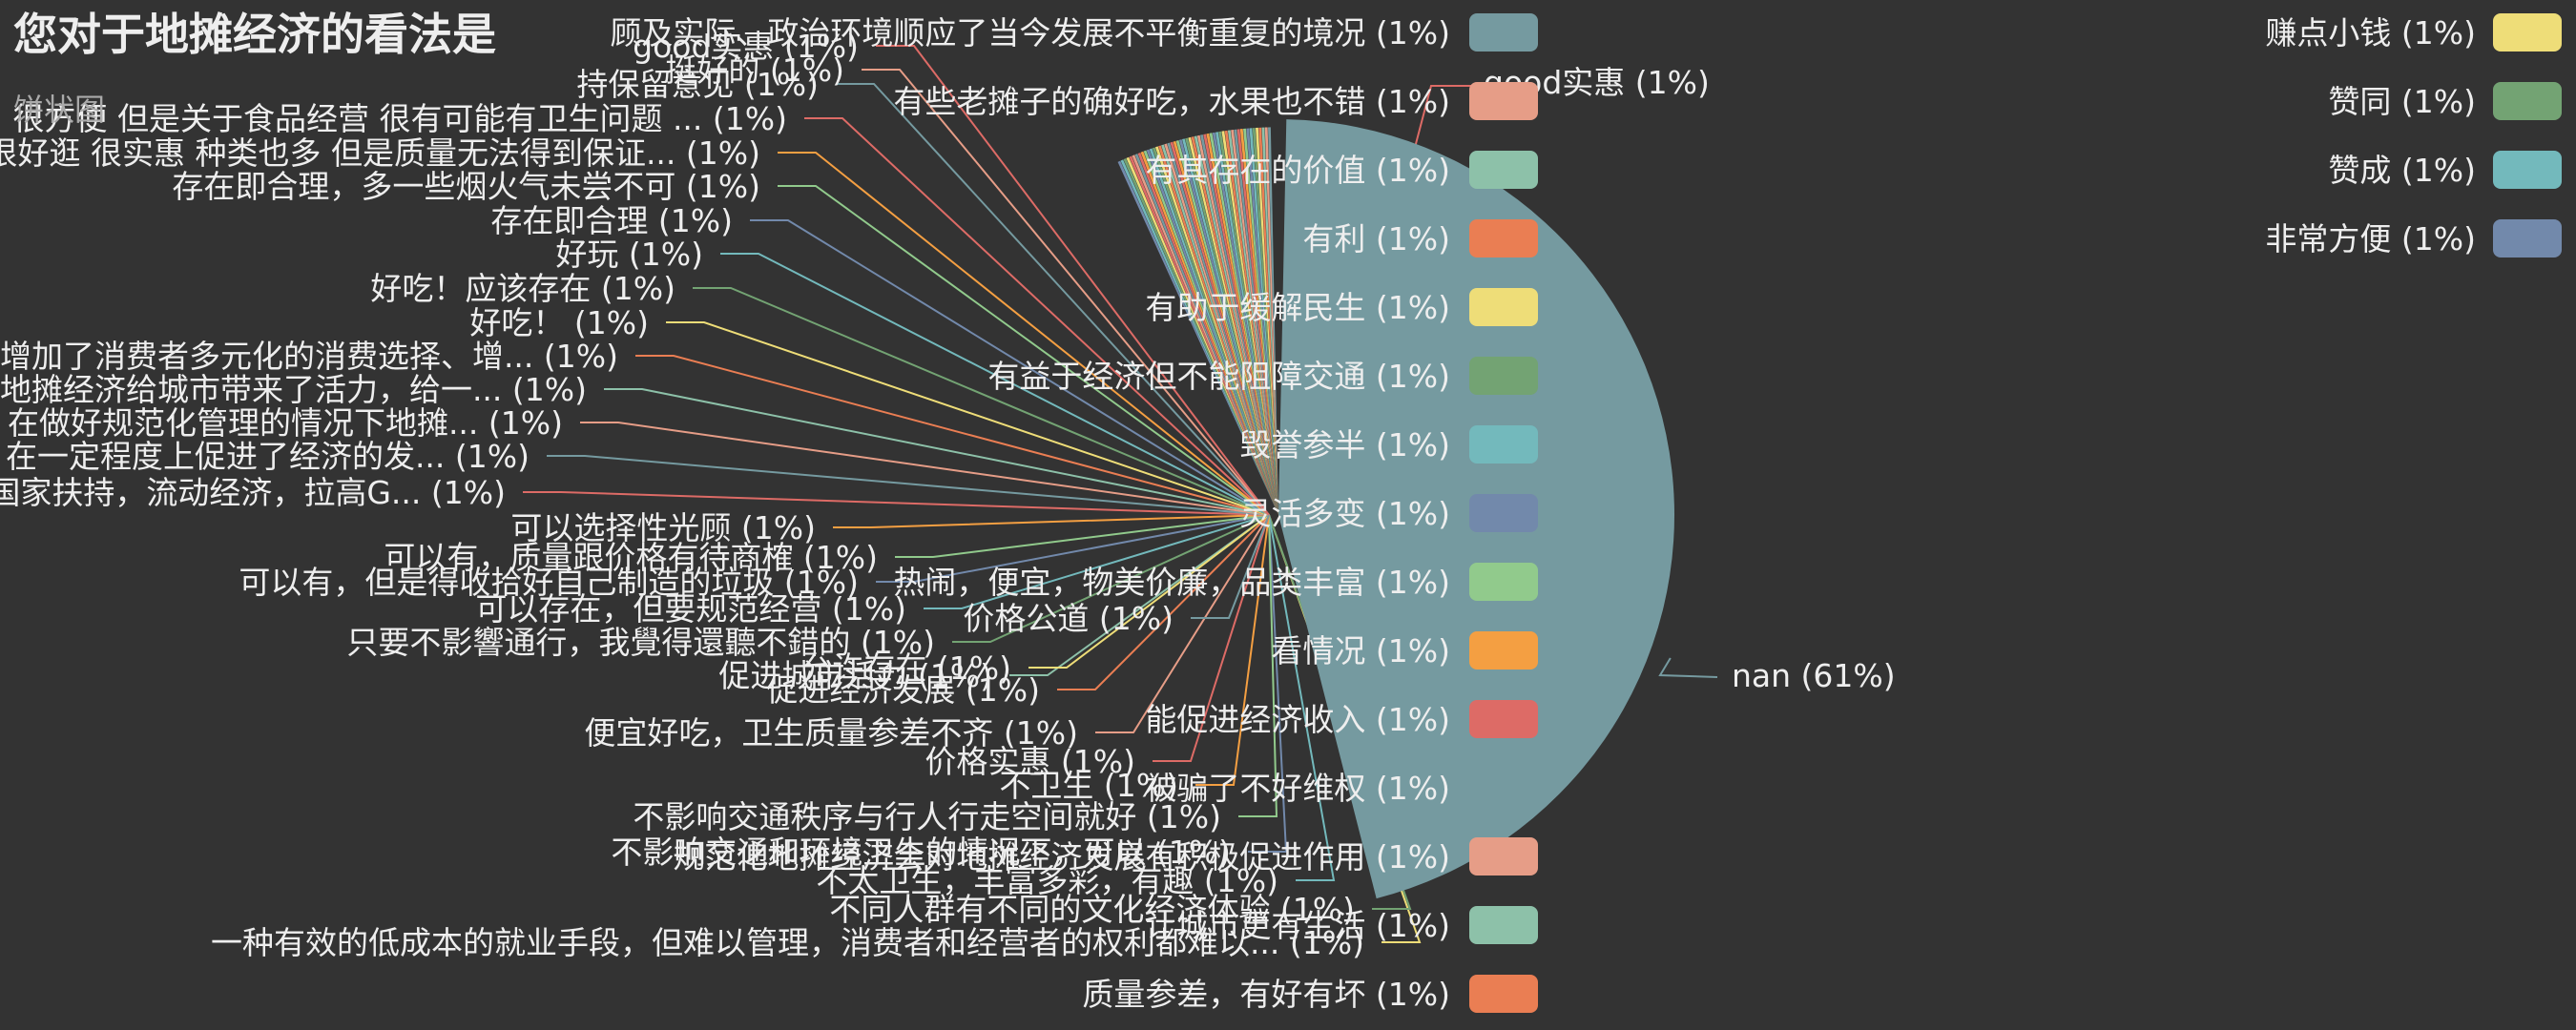 The height and width of the screenshot is (1030, 2576). What do you see at coordinates (831, 733) in the screenshot?
I see `label-slice-24: 便宜好吃，卫生质量参差不齐 (1%)` at bounding box center [831, 733].